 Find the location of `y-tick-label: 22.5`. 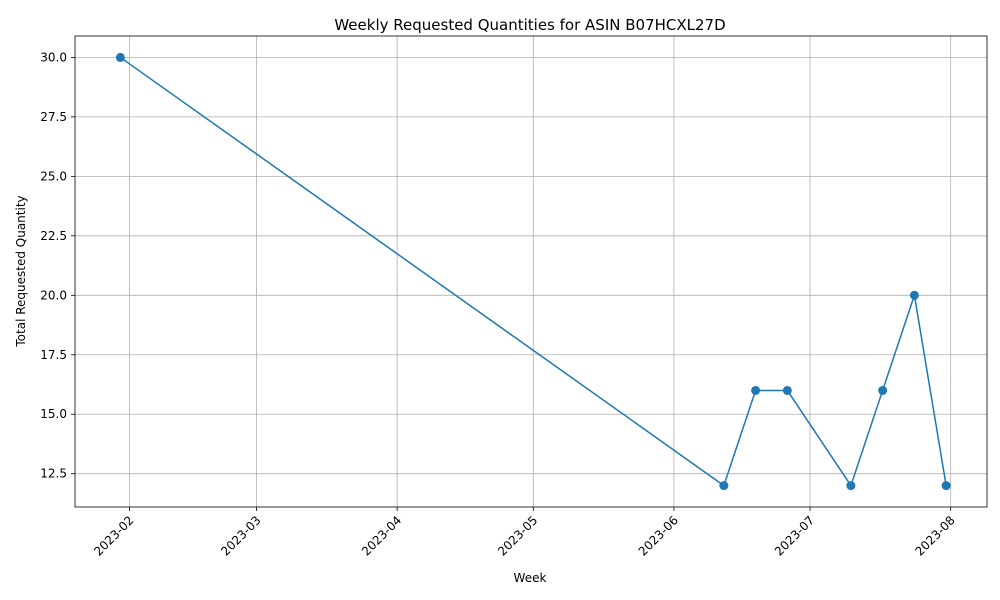

y-tick-label: 22.5 is located at coordinates (53, 236).